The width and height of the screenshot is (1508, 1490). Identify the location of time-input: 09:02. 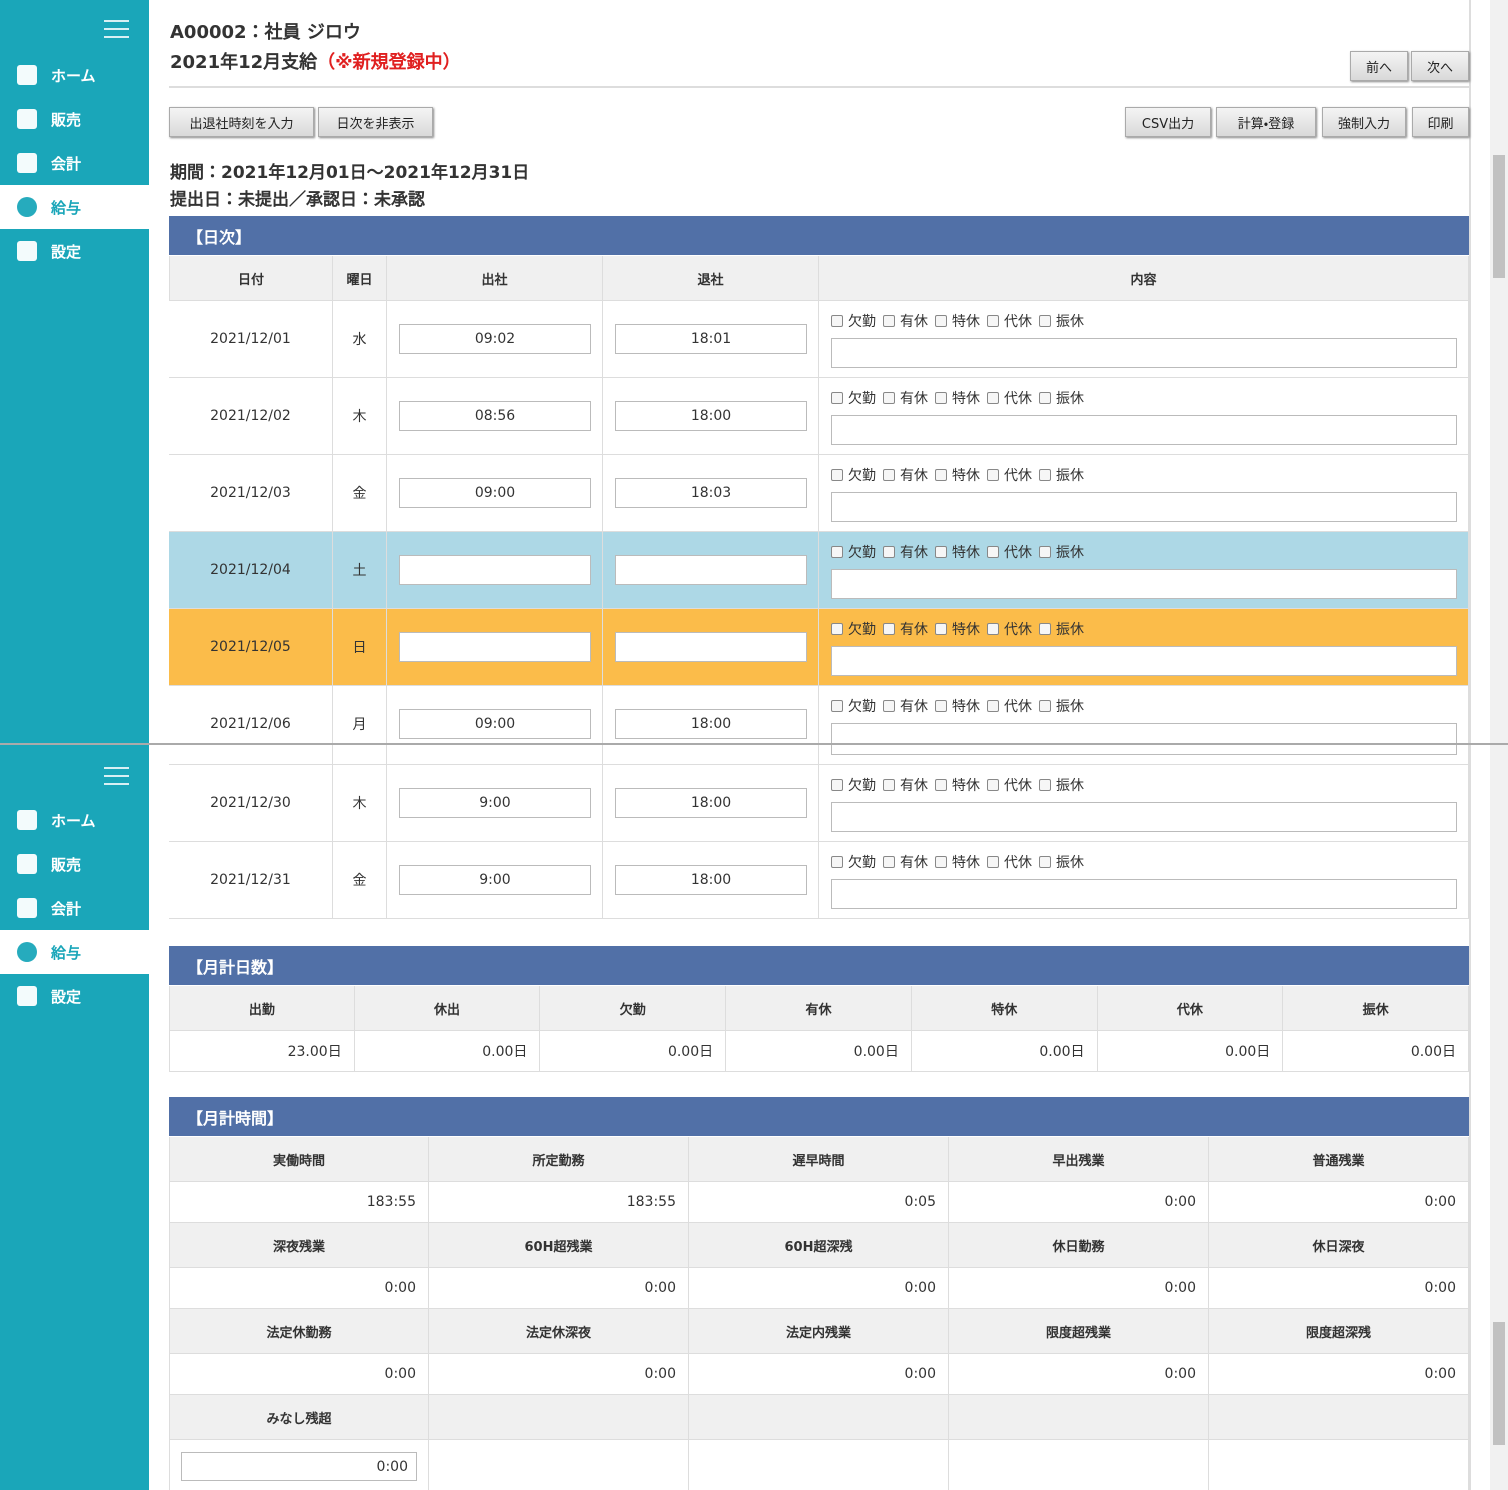
(495, 339).